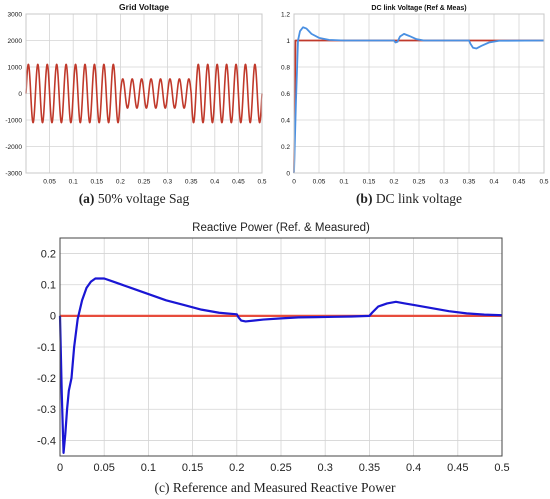  What do you see at coordinates (419, 198) in the screenshot?
I see `caption-b-text: DC link voltage` at bounding box center [419, 198].